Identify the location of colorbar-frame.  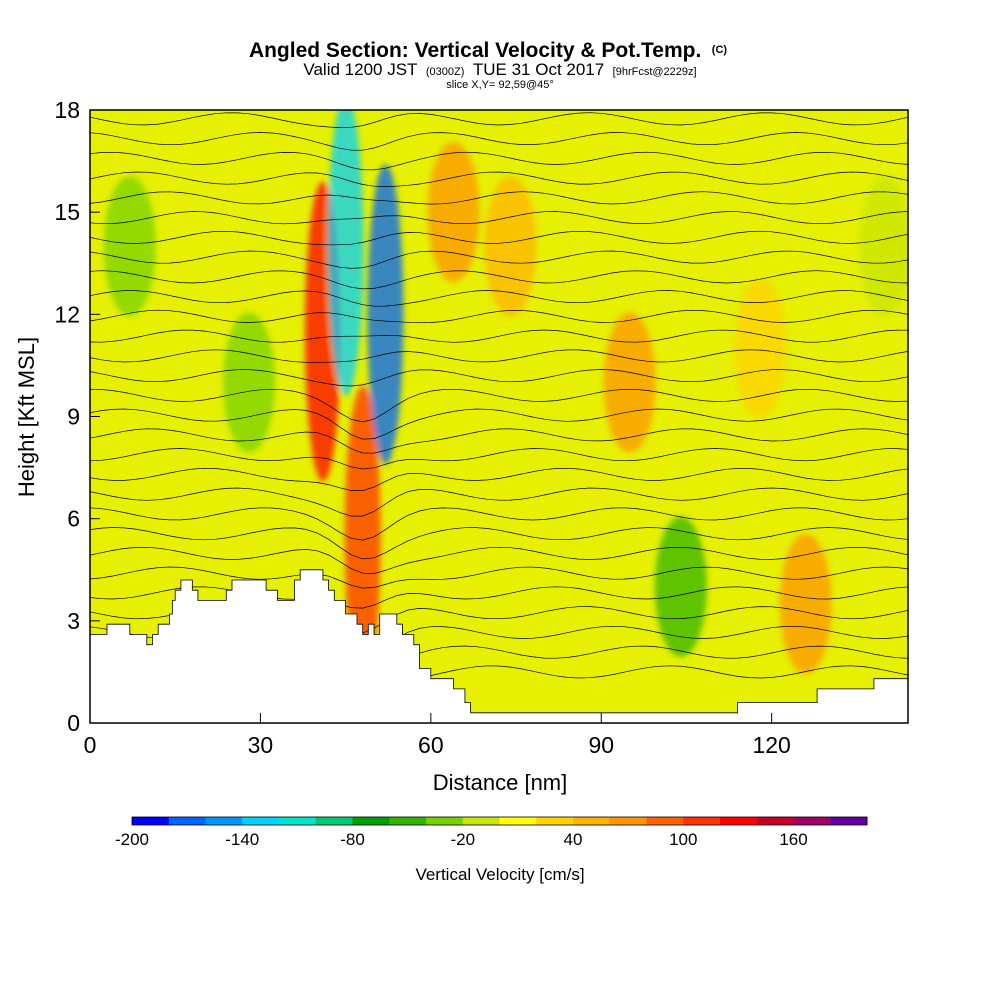
(499, 821).